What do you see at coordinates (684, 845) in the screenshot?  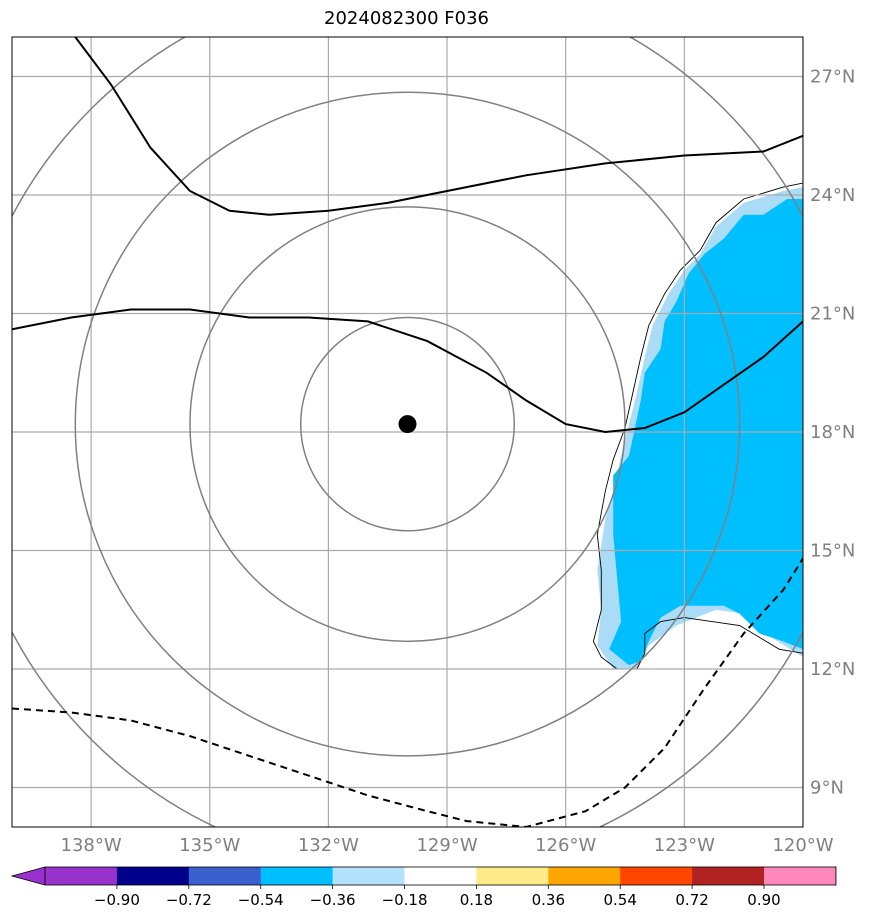 I see `x-tick-label: 123°W` at bounding box center [684, 845].